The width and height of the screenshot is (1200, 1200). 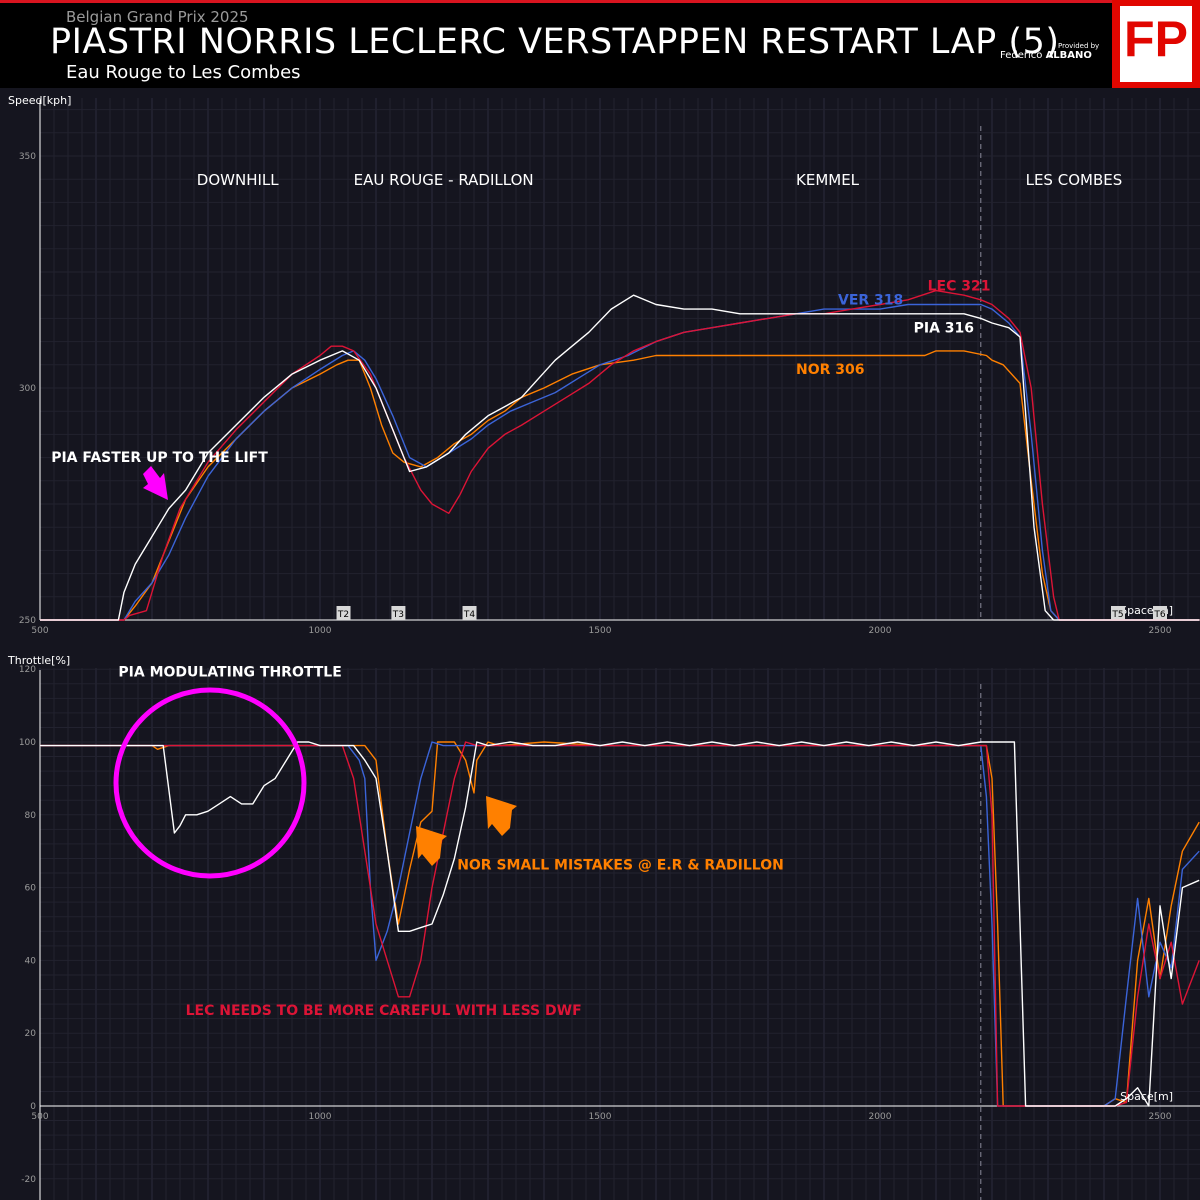 I want to click on author-last-name: ALBANO, so click(x=1068, y=55).